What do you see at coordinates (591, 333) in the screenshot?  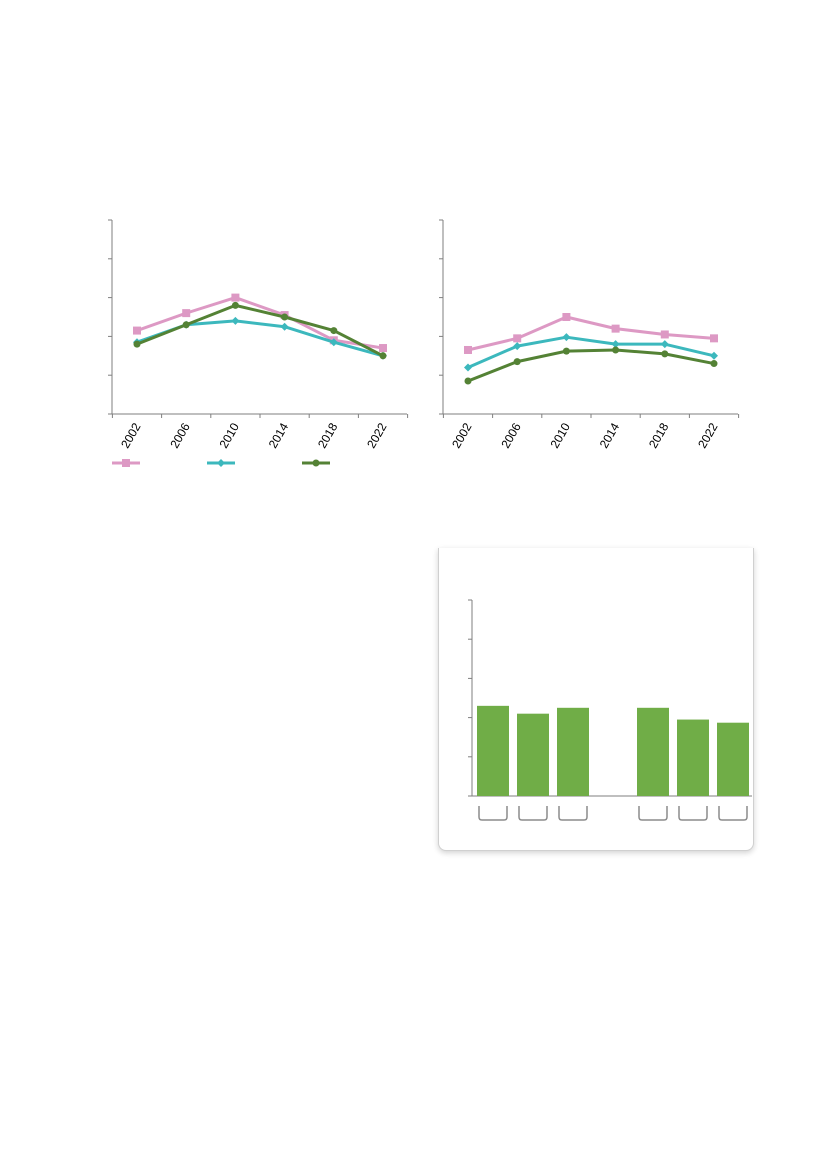 I see `right-chart-series-1-line` at bounding box center [591, 333].